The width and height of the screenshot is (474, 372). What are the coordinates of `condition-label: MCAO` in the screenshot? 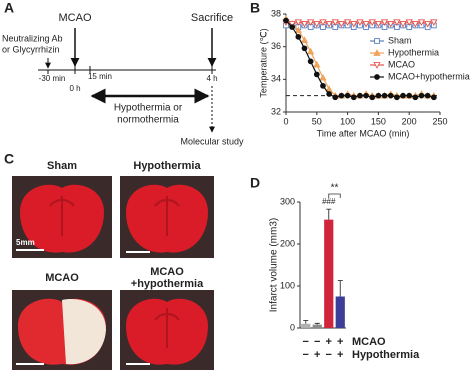 It's located at (369, 342).